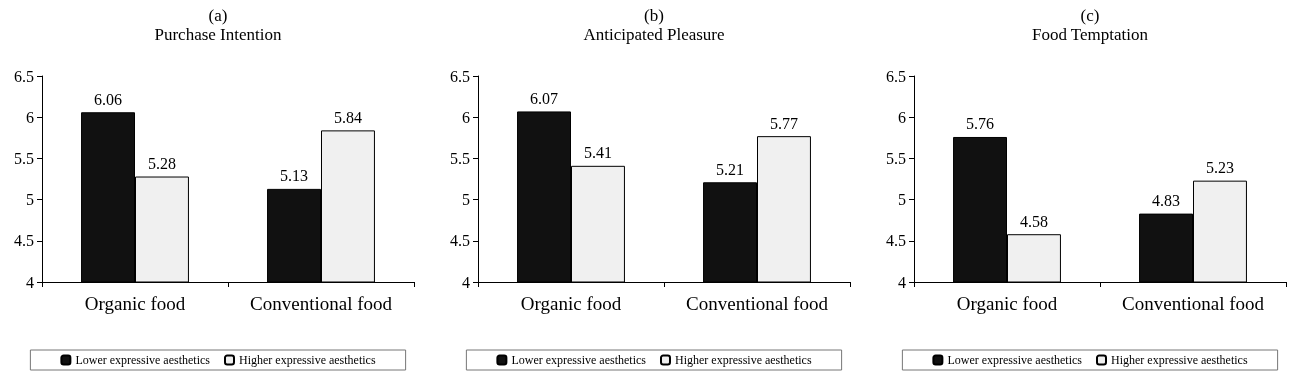 The width and height of the screenshot is (1310, 378). I want to click on data-label: 6.06, so click(108, 99).